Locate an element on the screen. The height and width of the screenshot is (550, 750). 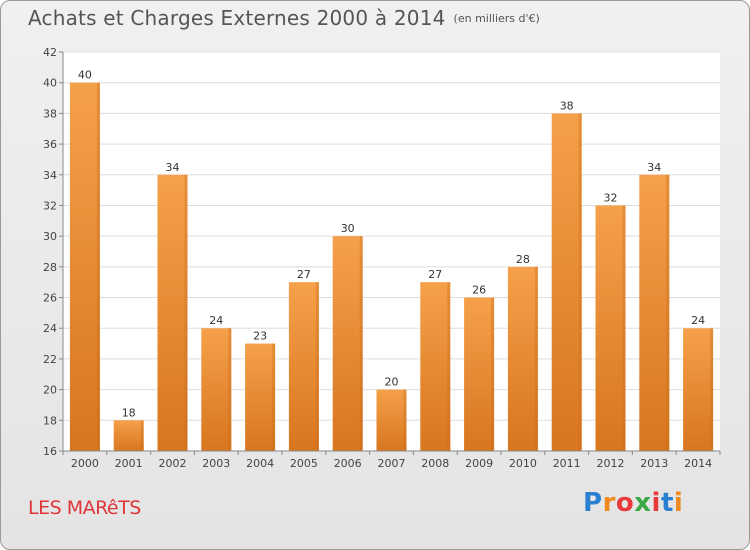
data-label: 26 is located at coordinates (479, 290).